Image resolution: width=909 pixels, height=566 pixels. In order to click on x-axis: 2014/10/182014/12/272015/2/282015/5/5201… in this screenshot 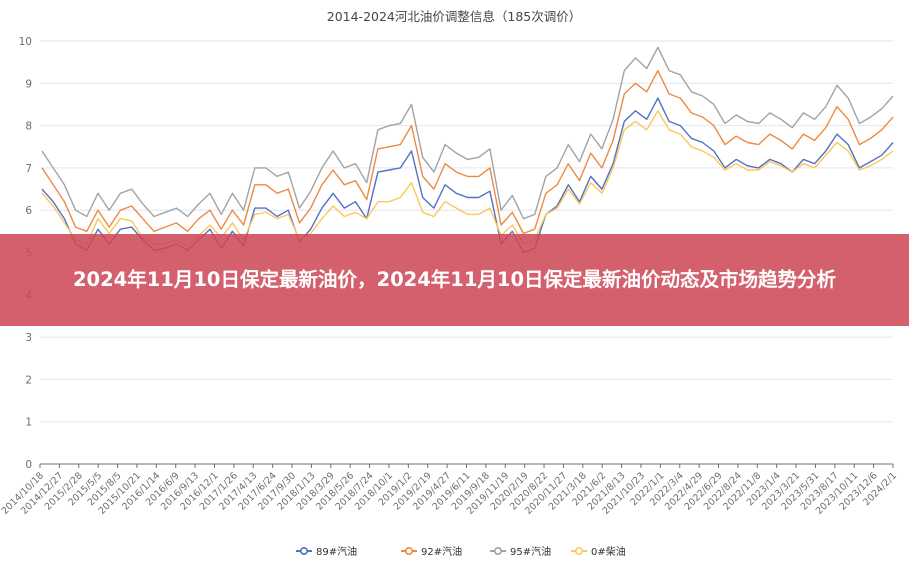, I will do `click(449, 490)`.